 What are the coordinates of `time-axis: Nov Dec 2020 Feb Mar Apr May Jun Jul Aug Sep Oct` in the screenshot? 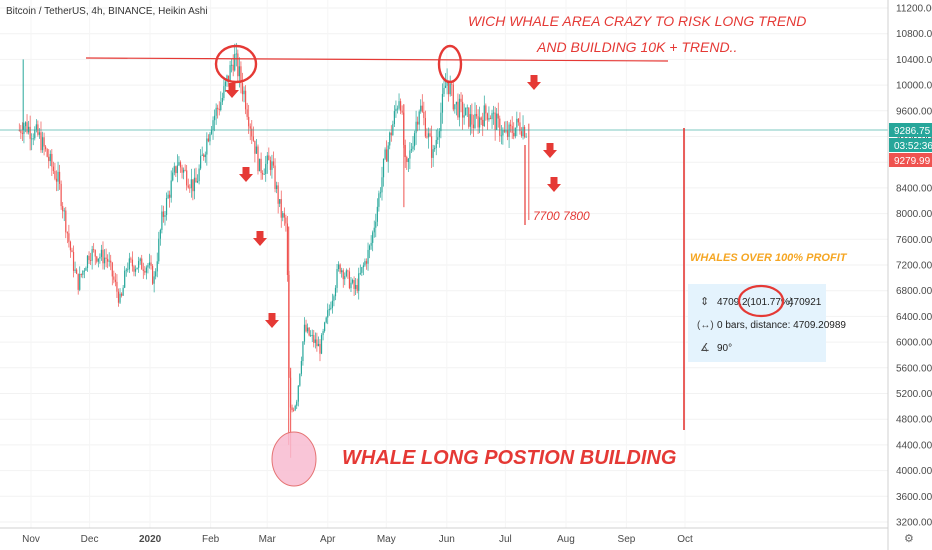 It's located at (357, 539).